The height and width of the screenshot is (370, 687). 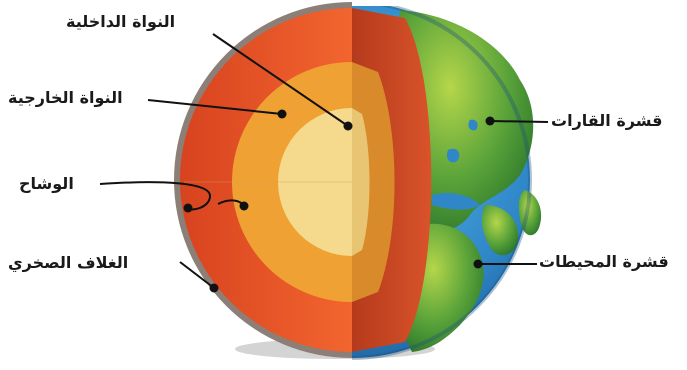 I want to click on inland-lake, so click(x=473, y=125).